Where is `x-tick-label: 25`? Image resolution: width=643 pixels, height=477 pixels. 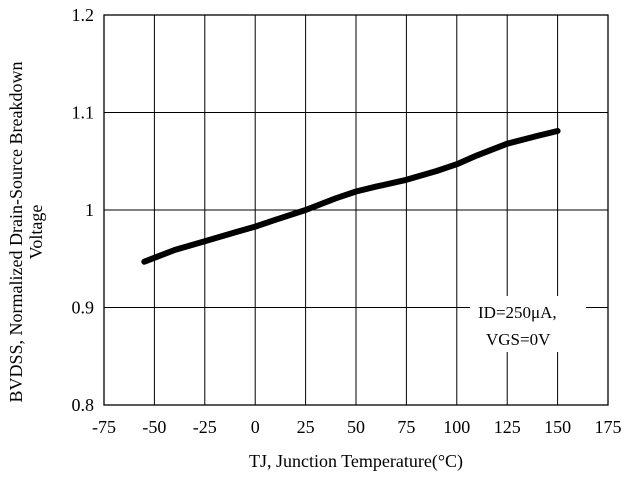
x-tick-label: 25 is located at coordinates (306, 427).